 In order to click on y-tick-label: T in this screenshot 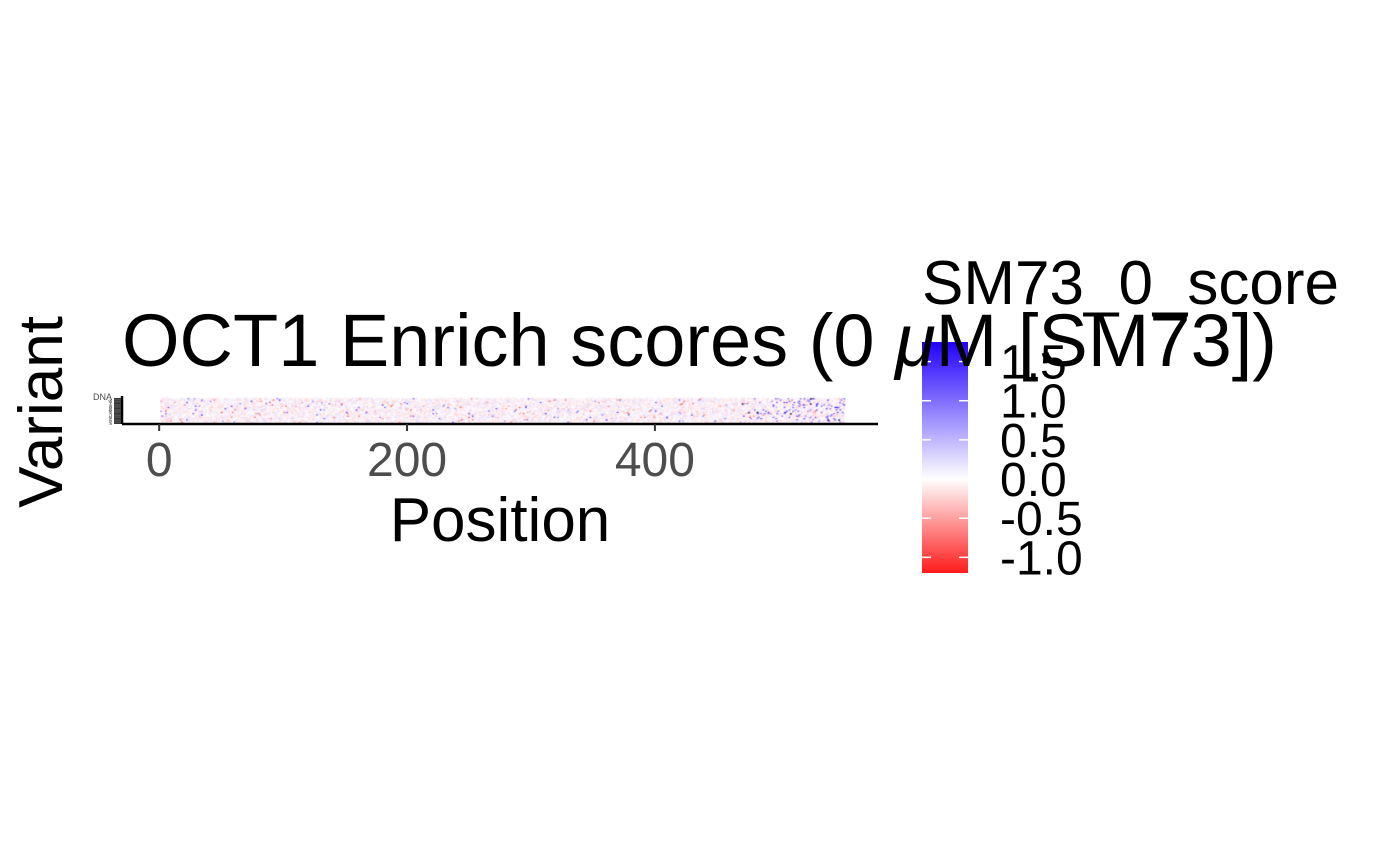, I will do `click(111, 403)`.